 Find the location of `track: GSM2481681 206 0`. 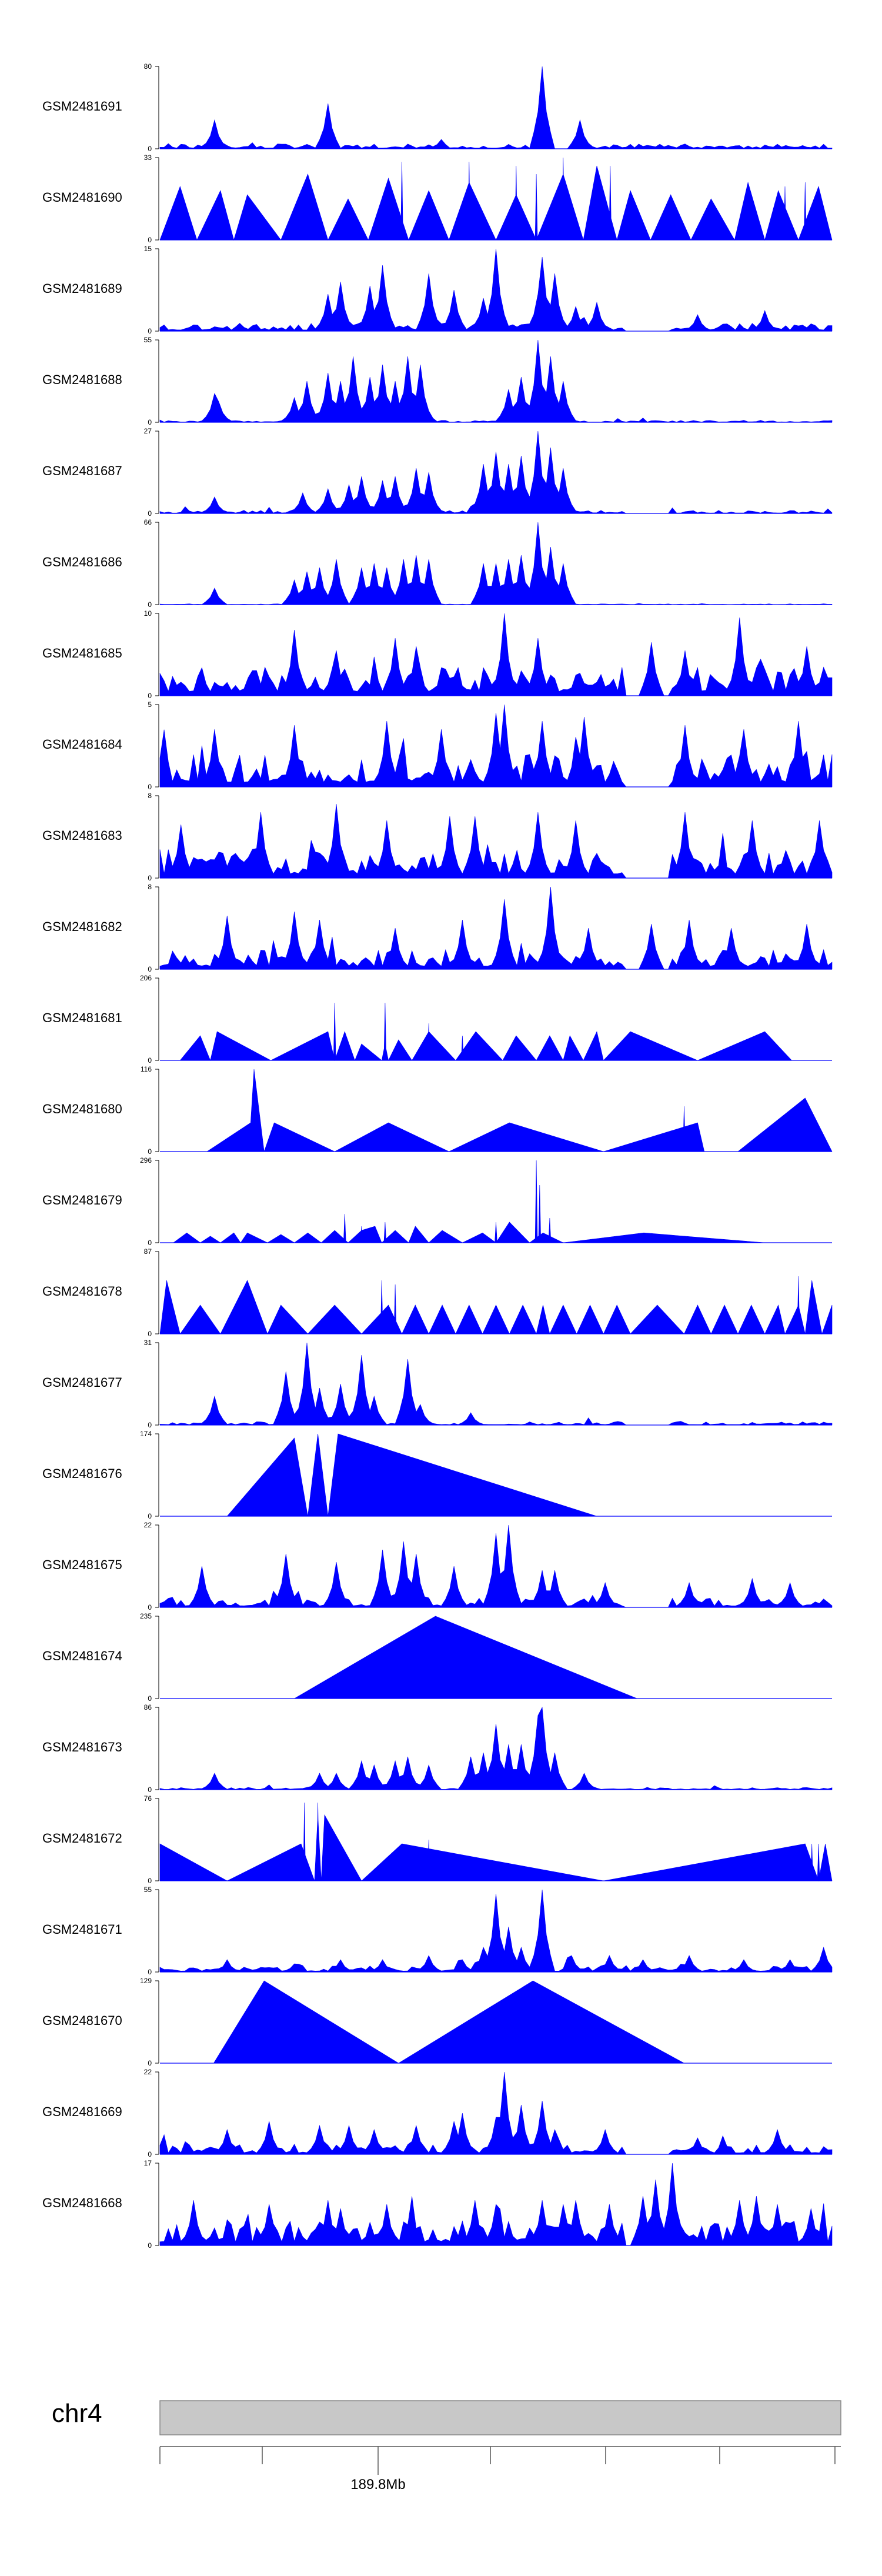

track: GSM2481681 206 0 is located at coordinates (437, 1019).